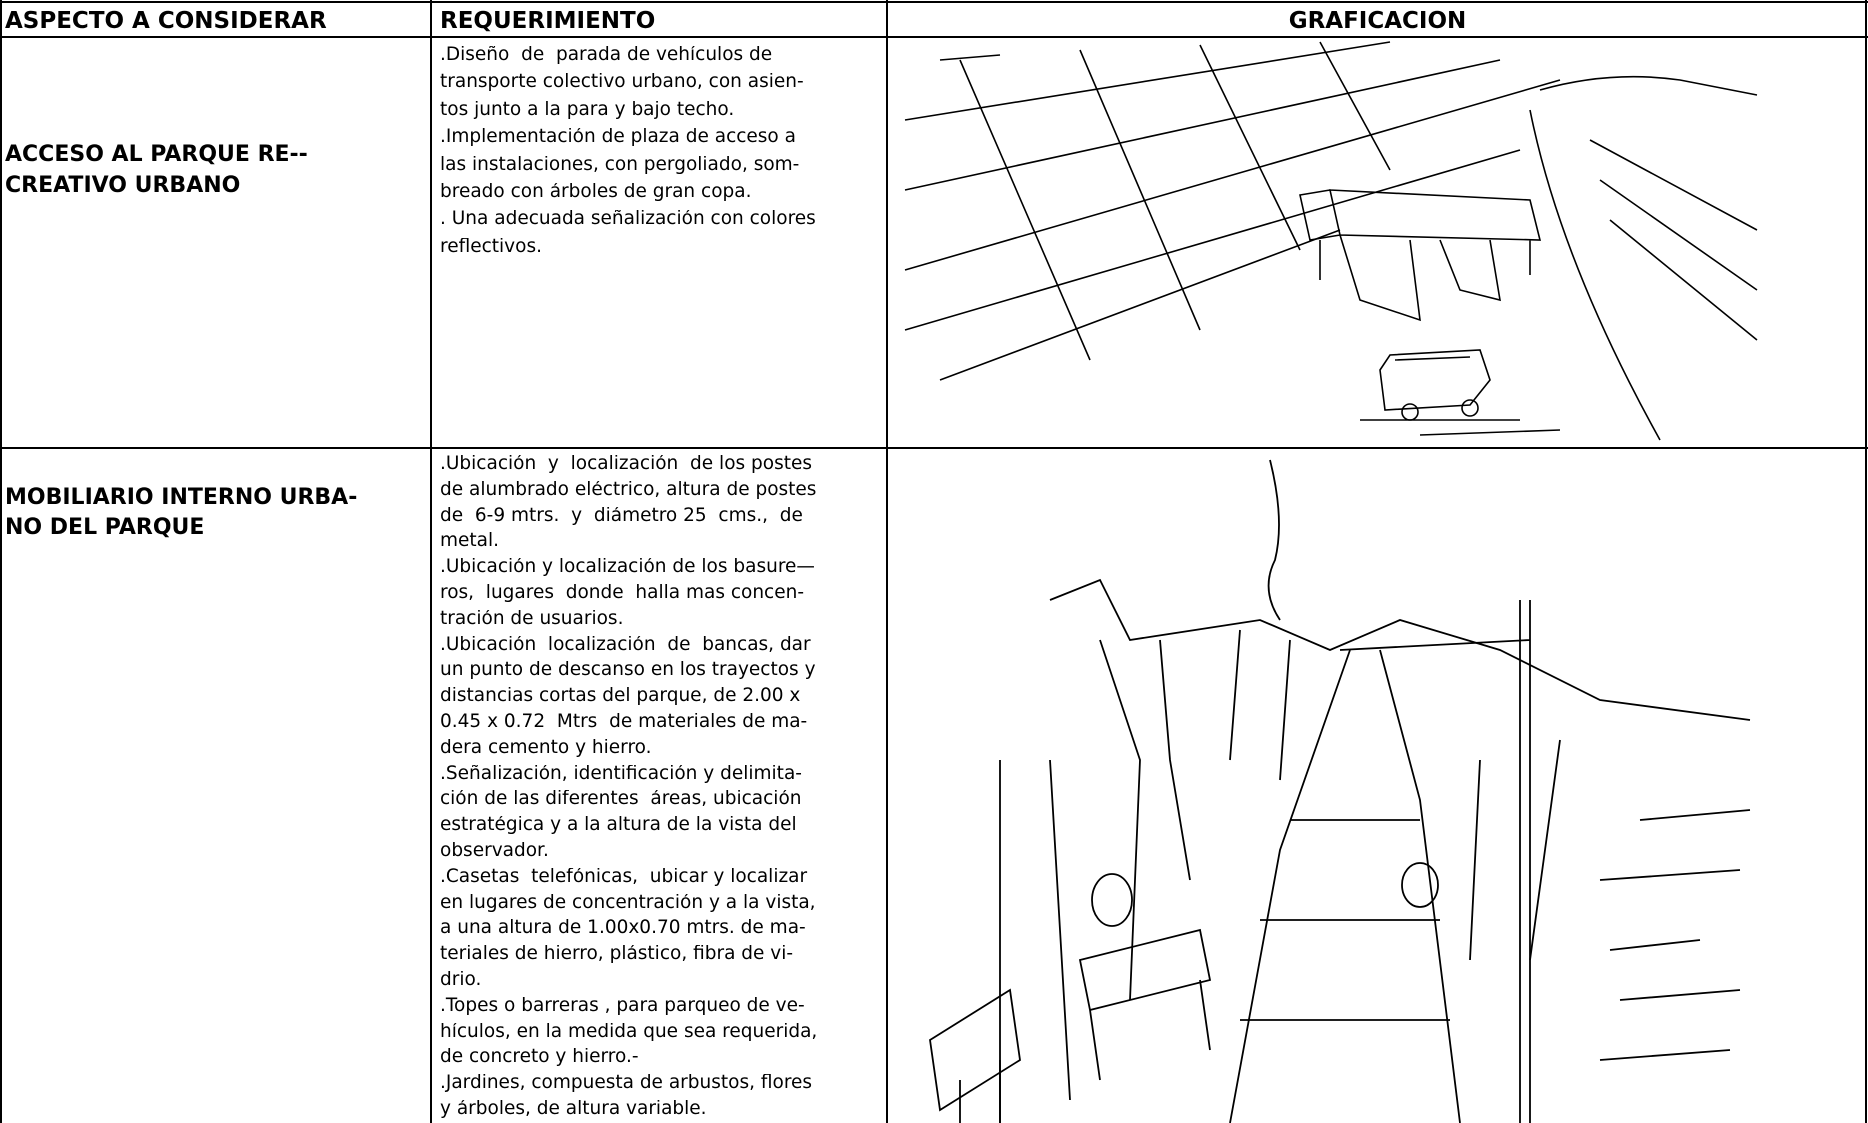 The image size is (1868, 1123). What do you see at coordinates (532, 619) in the screenshot?
I see `requirement-line: tración de usuarios.` at bounding box center [532, 619].